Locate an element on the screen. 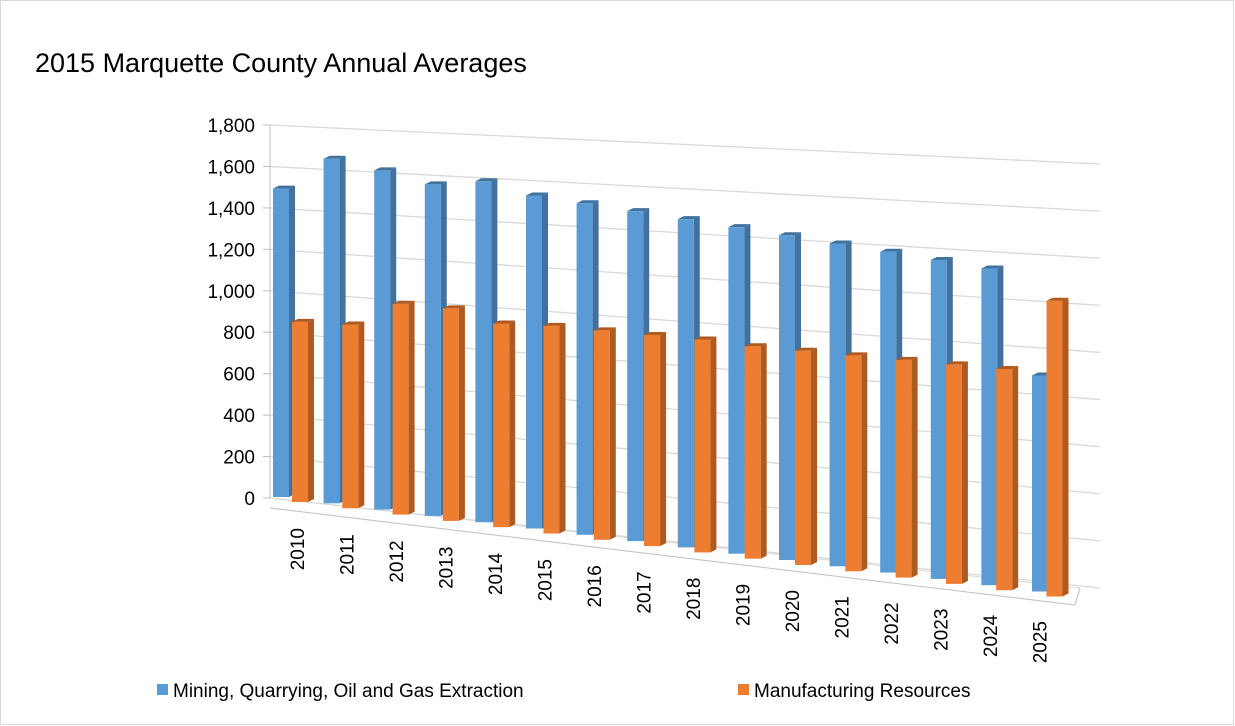 The height and width of the screenshot is (726, 1235). x-tick-label: 2021 is located at coordinates (843, 617).